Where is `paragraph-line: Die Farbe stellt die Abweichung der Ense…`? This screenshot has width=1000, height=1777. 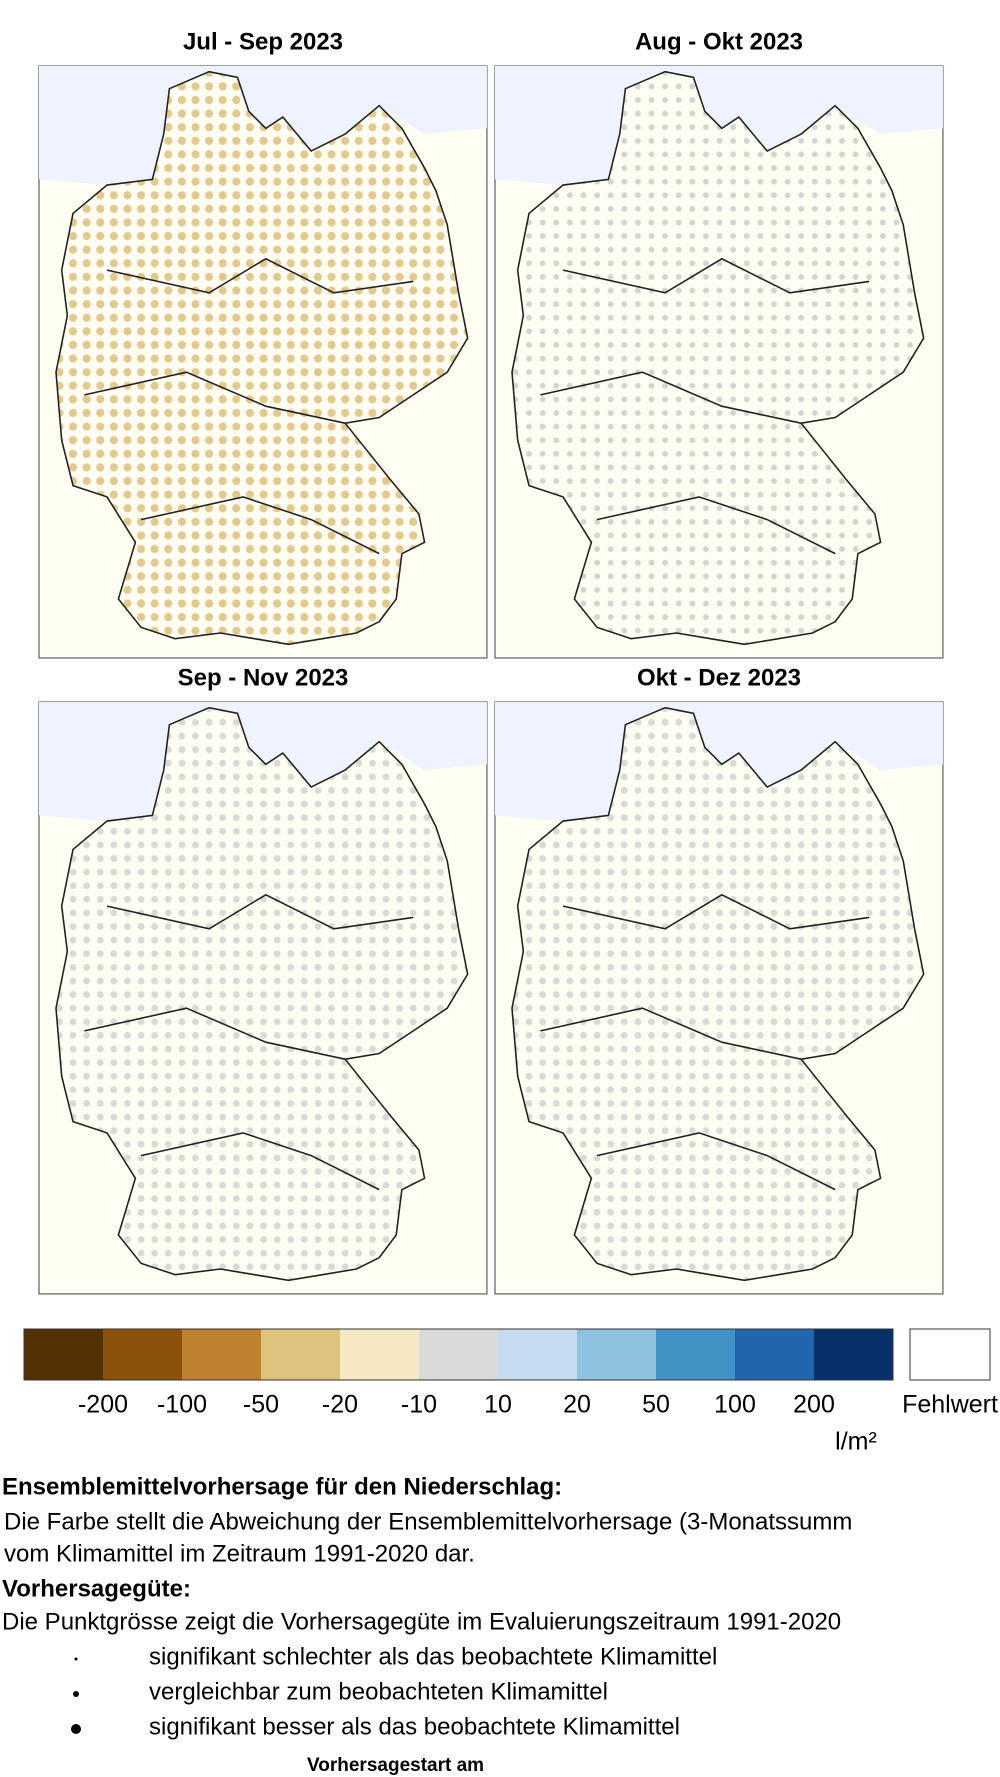 paragraph-line: Die Farbe stellt die Abweichung der Ense… is located at coordinates (428, 1521).